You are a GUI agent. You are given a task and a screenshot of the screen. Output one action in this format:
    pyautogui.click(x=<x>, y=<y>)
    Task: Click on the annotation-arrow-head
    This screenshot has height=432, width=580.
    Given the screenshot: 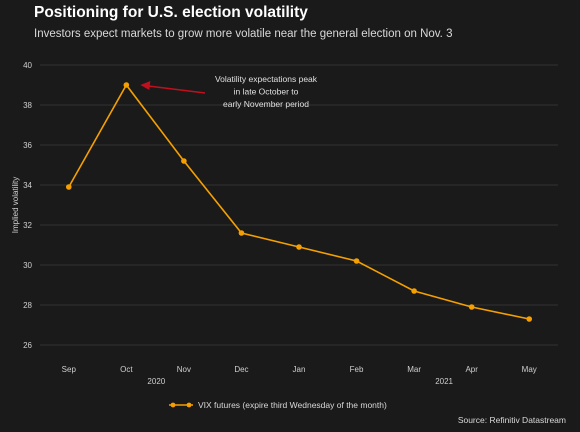 What is the action you would take?
    pyautogui.click(x=145, y=85)
    